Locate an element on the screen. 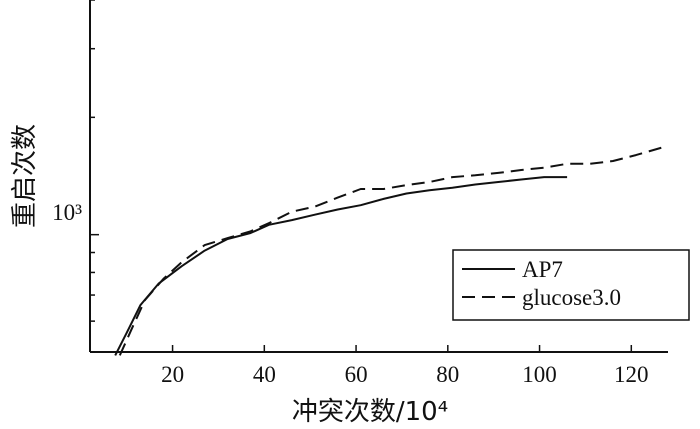 The height and width of the screenshot is (429, 700). x-axis-title: 冲突次数/10⁴ is located at coordinates (370, 412).